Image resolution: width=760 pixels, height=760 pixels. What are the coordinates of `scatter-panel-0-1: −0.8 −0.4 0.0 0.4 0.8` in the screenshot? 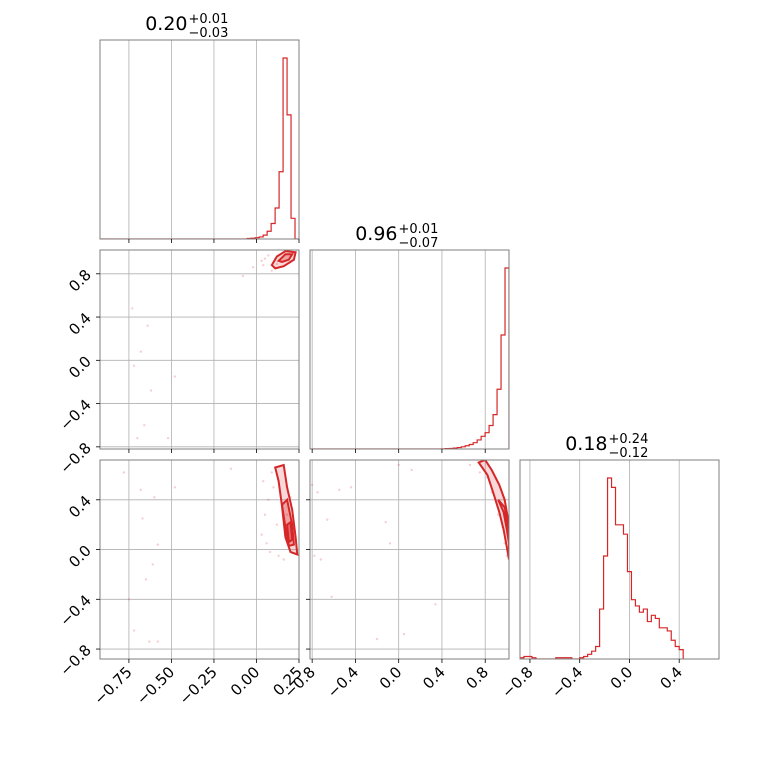 It's located at (178, 363).